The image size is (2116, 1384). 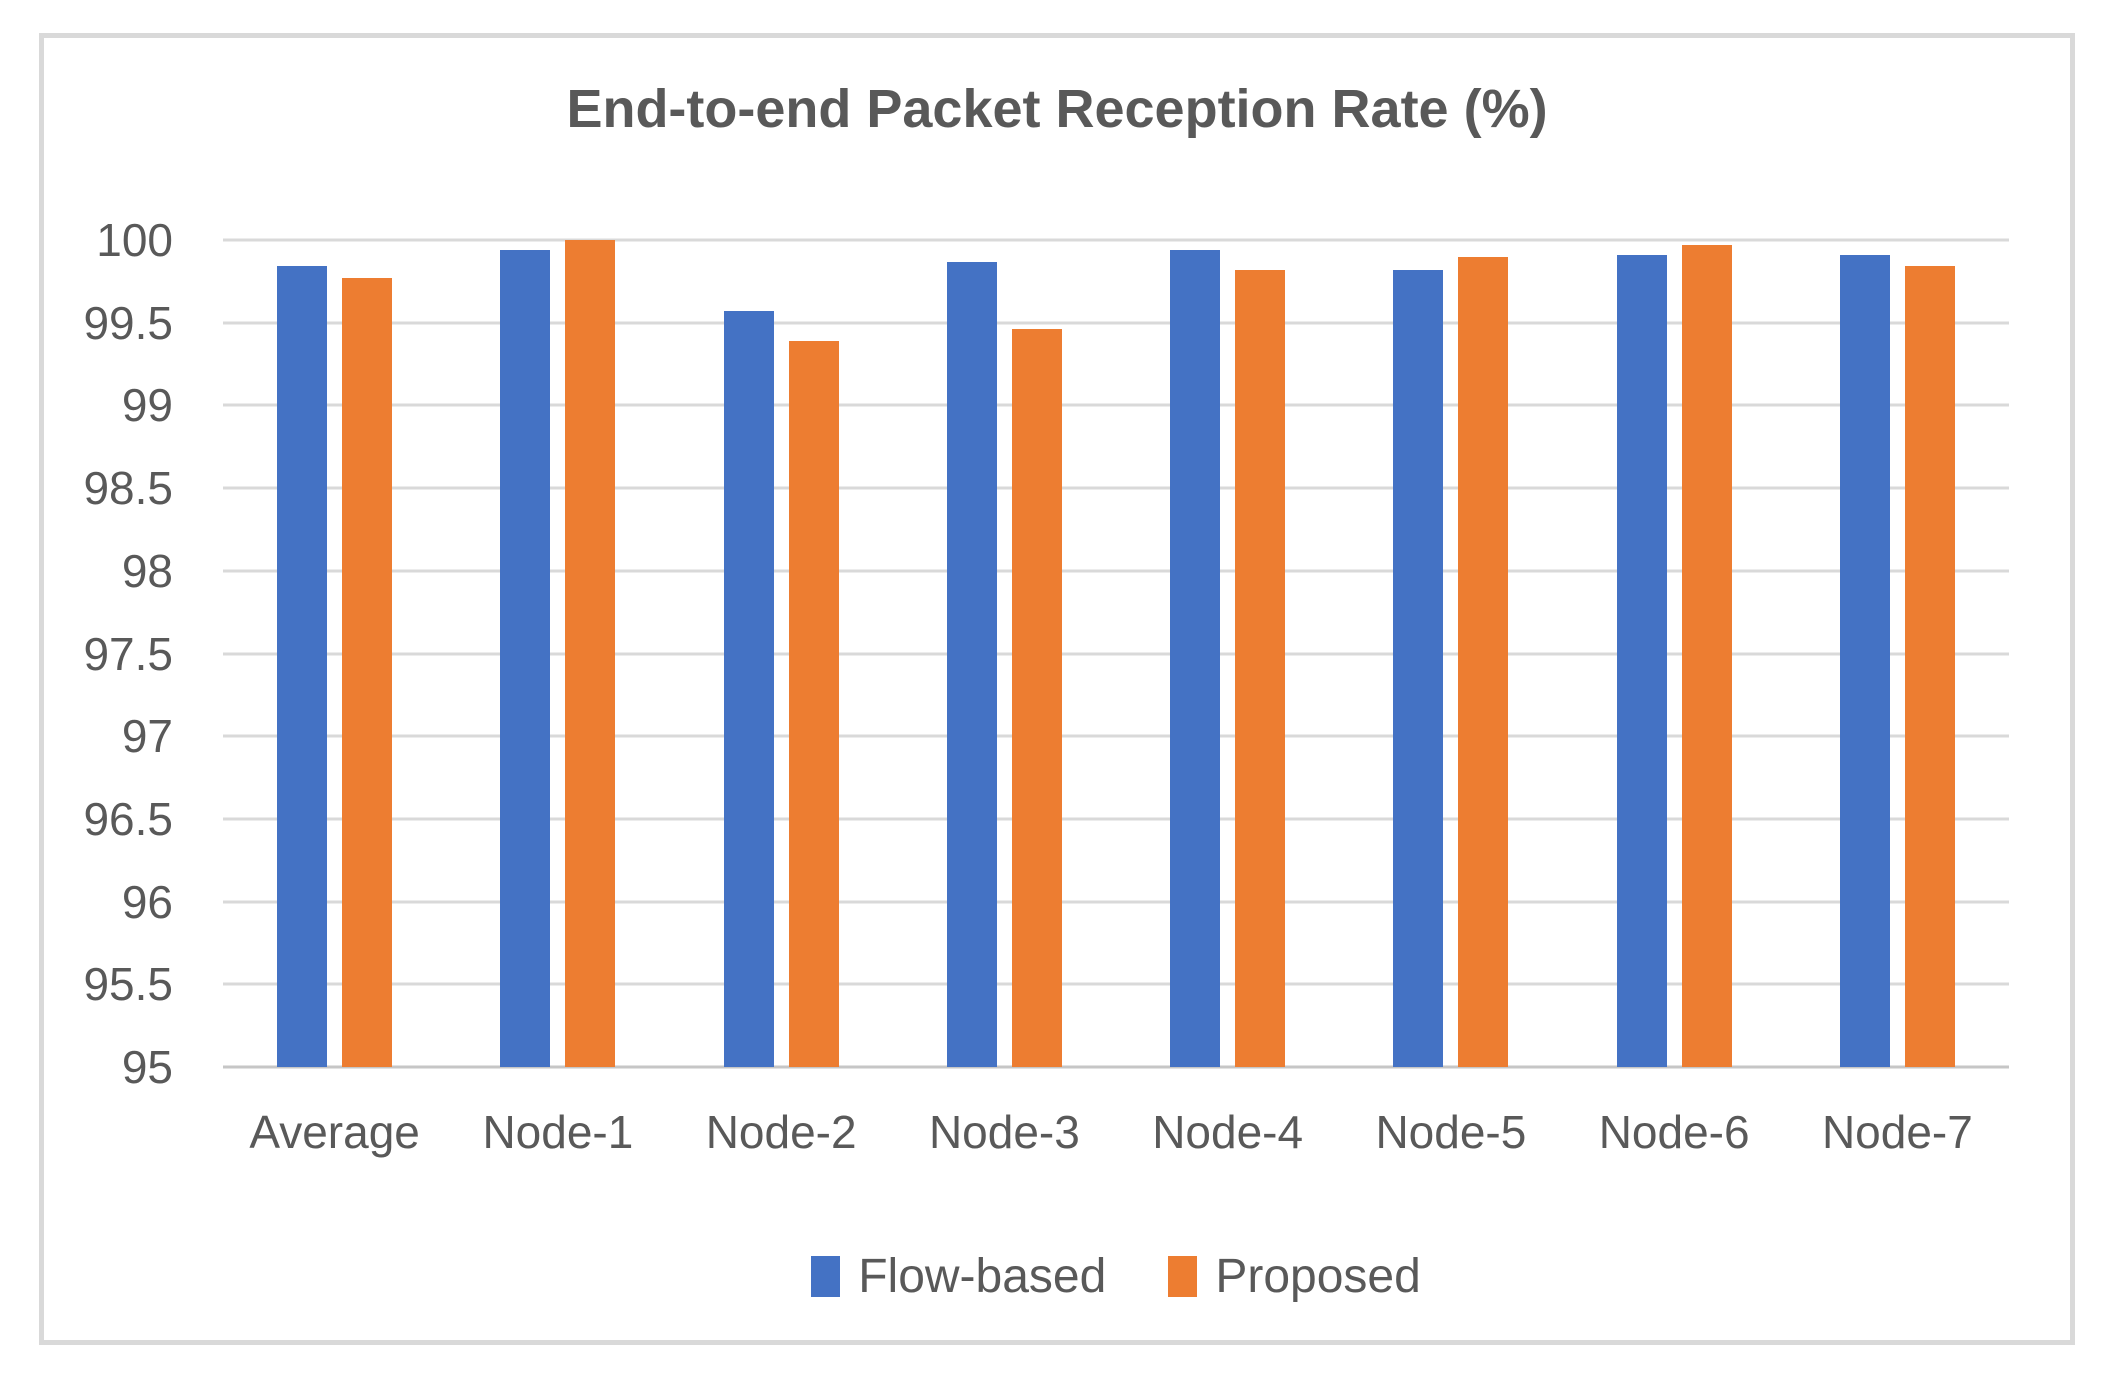 I want to click on legend-label-flow-based: Flow-based, so click(x=982, y=1276).